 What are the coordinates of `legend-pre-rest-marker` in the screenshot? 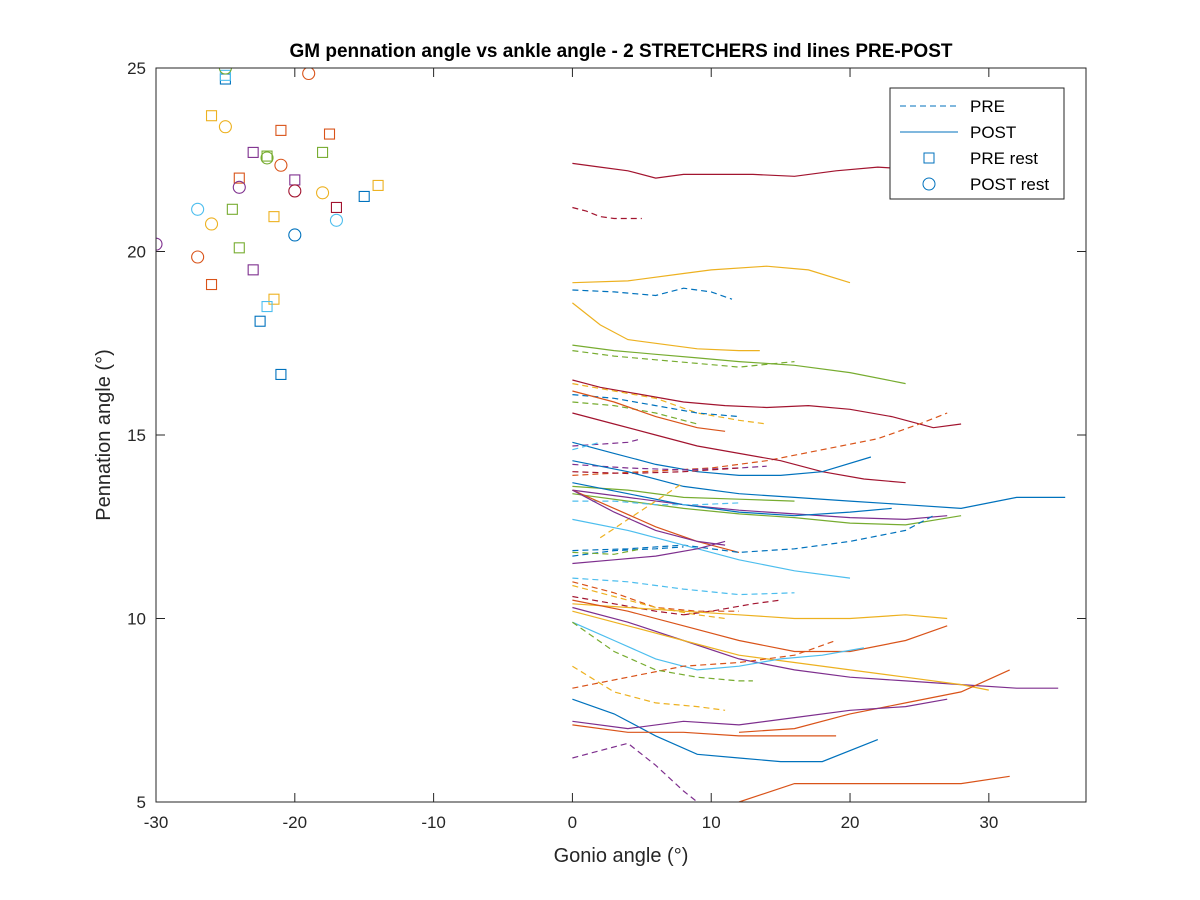 It's located at (929, 158).